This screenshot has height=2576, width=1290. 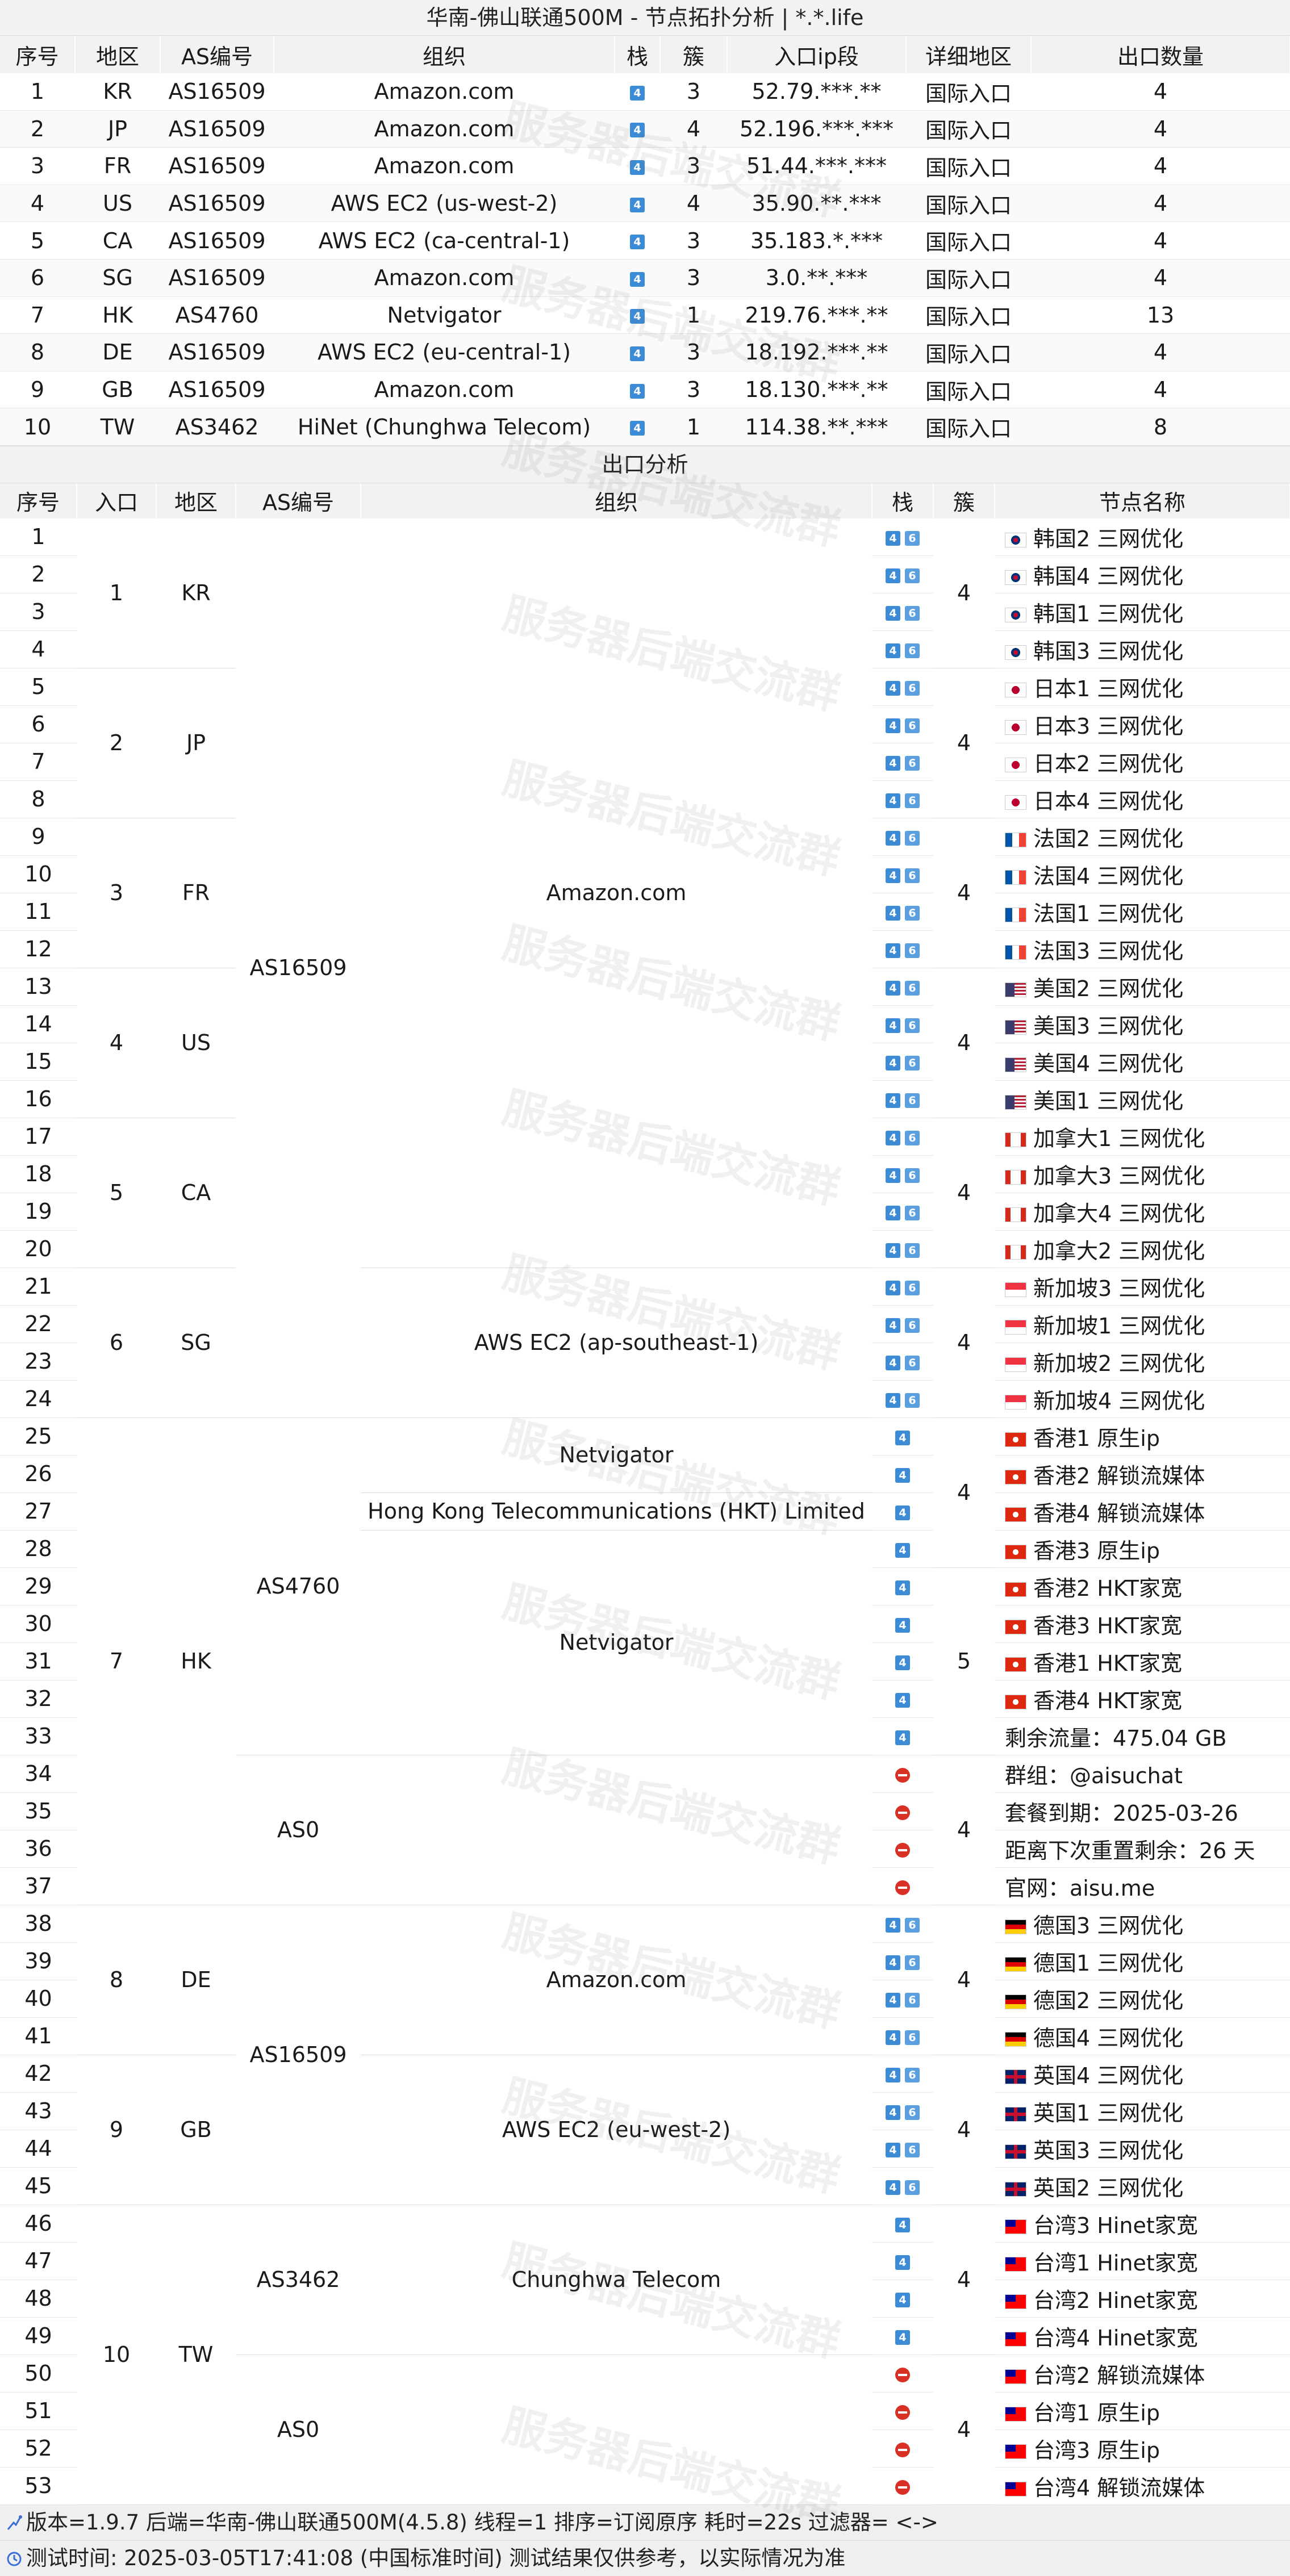 I want to click on node-name: 法国2 三网优化, so click(x=1108, y=838).